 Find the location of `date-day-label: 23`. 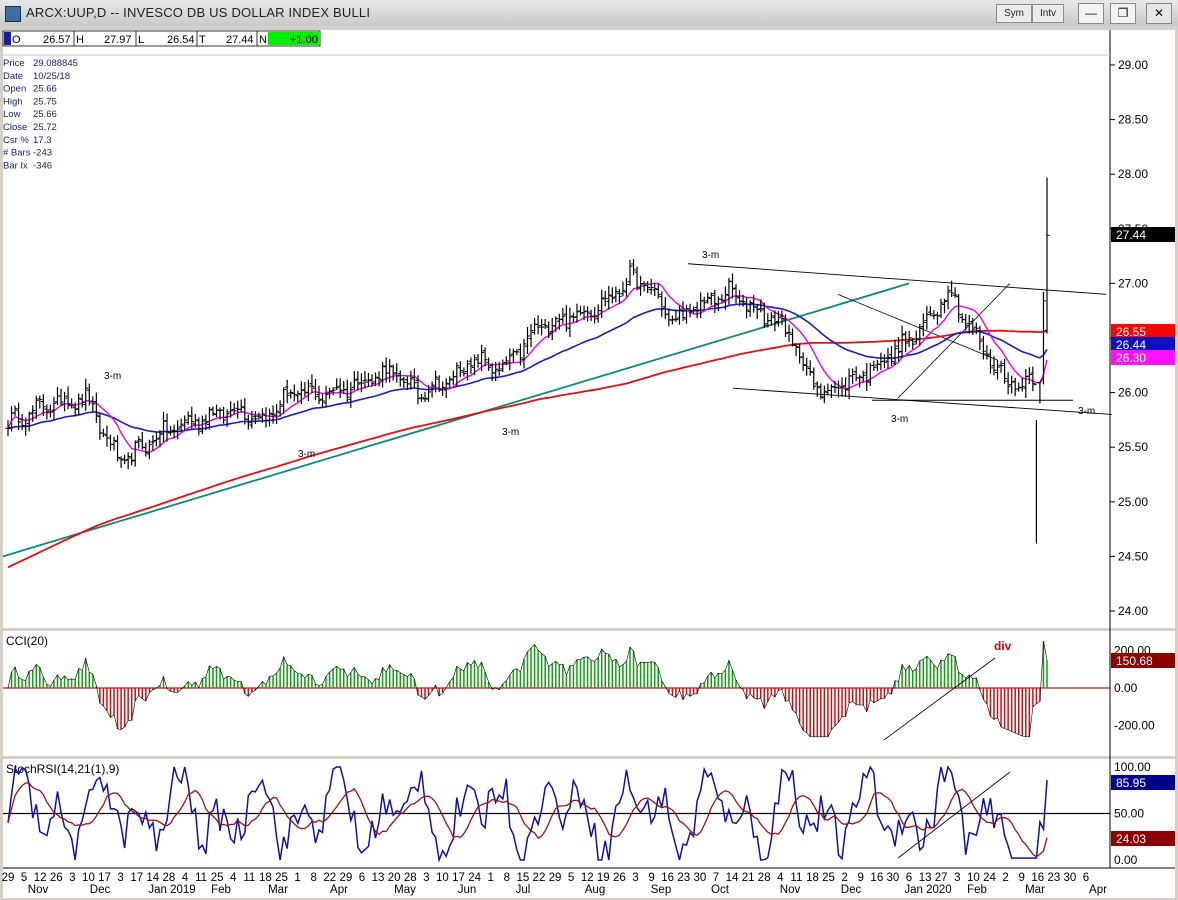

date-day-label: 23 is located at coordinates (683, 878).